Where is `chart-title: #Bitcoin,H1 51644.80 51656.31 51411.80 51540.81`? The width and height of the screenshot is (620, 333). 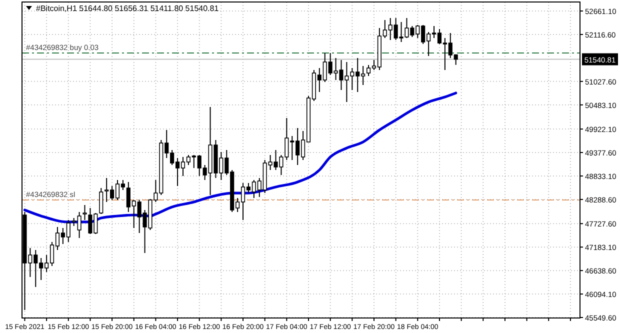
chart-title: #Bitcoin,H1 51644.80 51656.31 51411.80 51540.81 is located at coordinates (128, 8).